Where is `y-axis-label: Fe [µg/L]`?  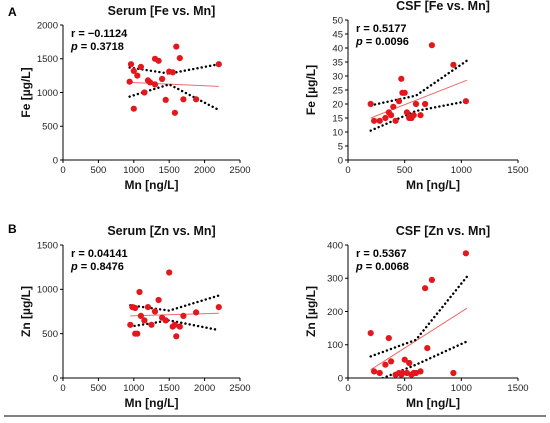
y-axis-label: Fe [µg/L] is located at coordinates (26, 92).